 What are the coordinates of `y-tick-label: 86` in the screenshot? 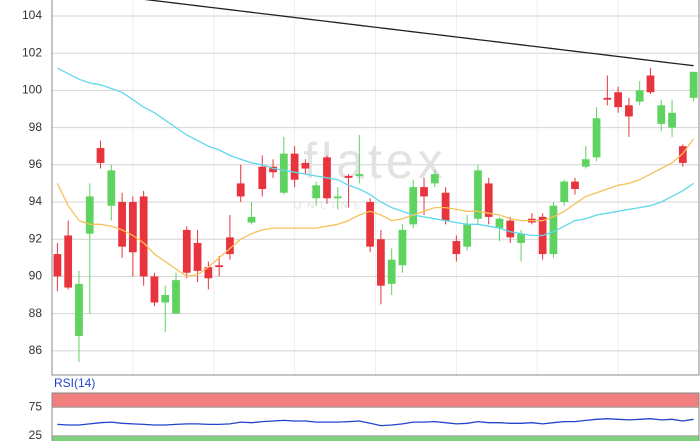 It's located at (36, 350).